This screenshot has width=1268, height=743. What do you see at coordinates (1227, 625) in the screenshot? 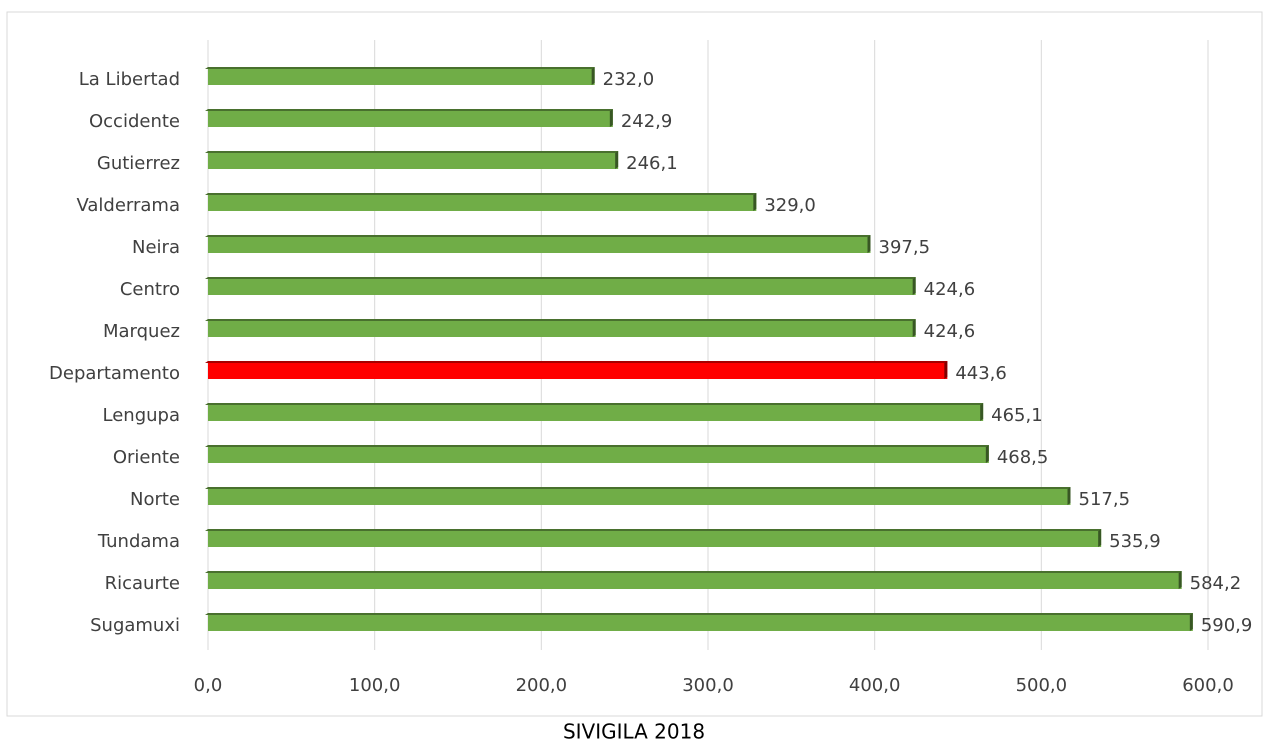
I see `data-label: 590,9` at bounding box center [1227, 625].